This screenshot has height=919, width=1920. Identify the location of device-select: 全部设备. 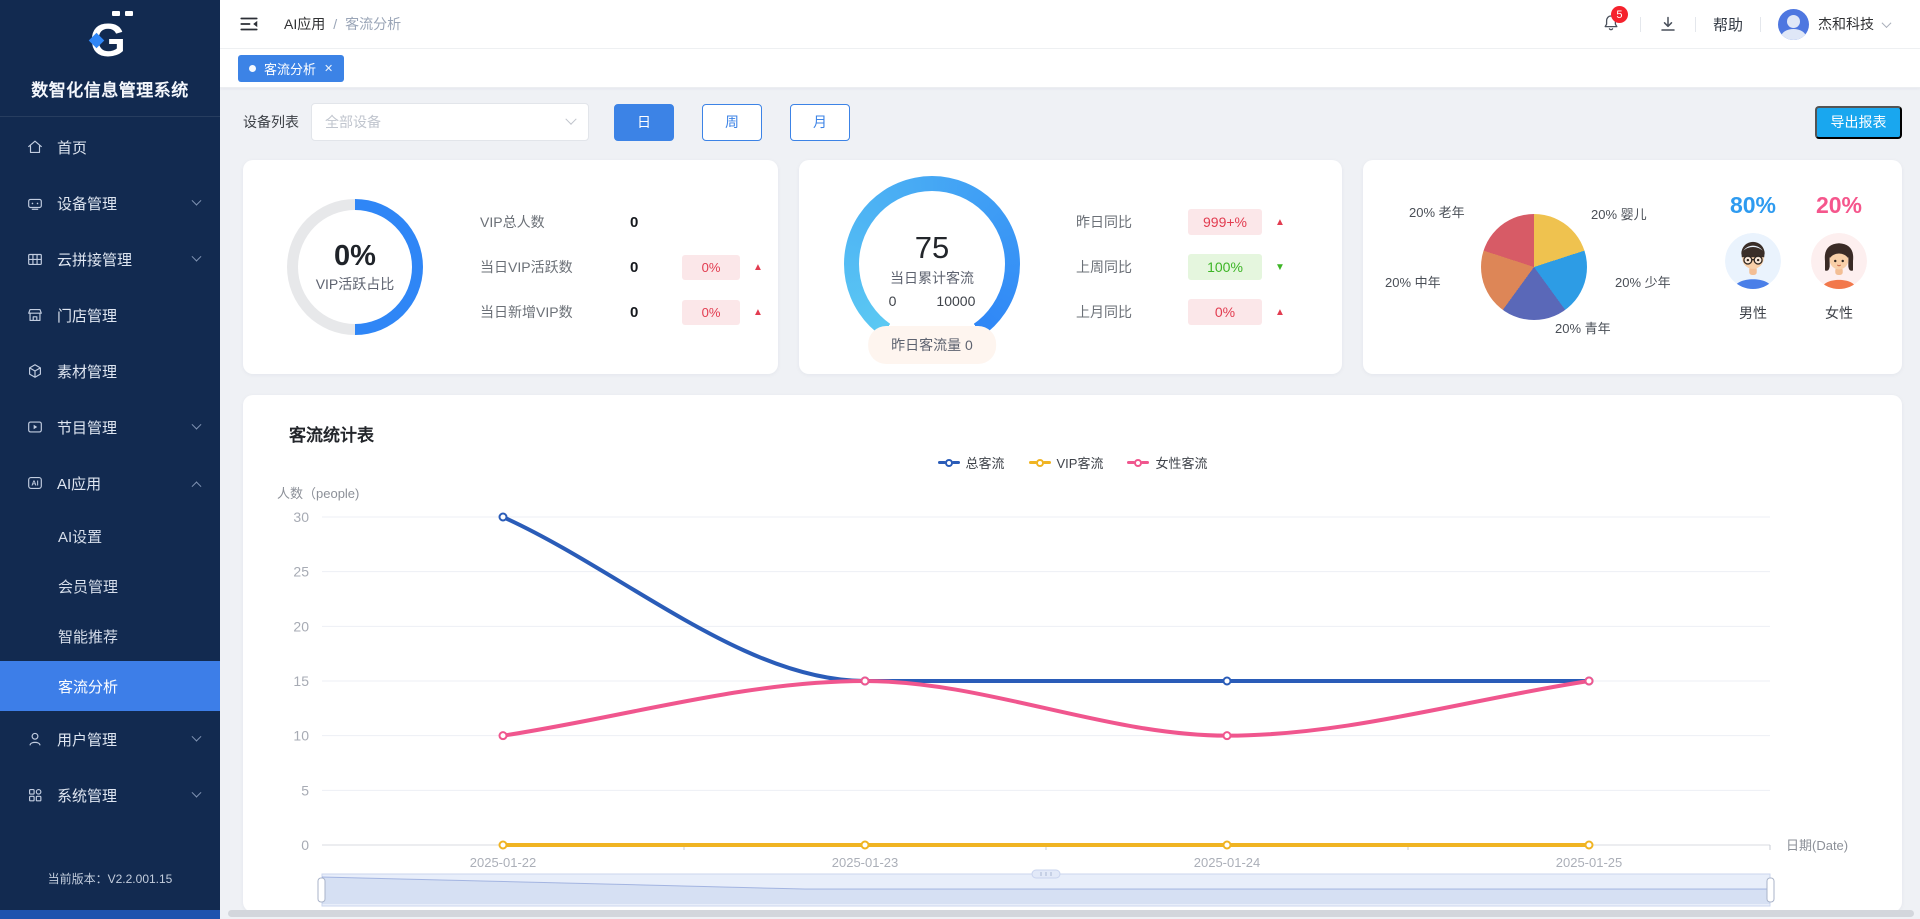
(450, 122).